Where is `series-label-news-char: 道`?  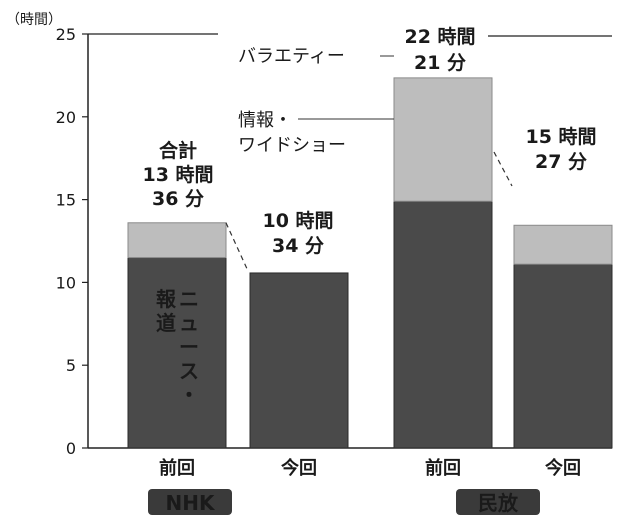 series-label-news-char: 道 is located at coordinates (166, 323).